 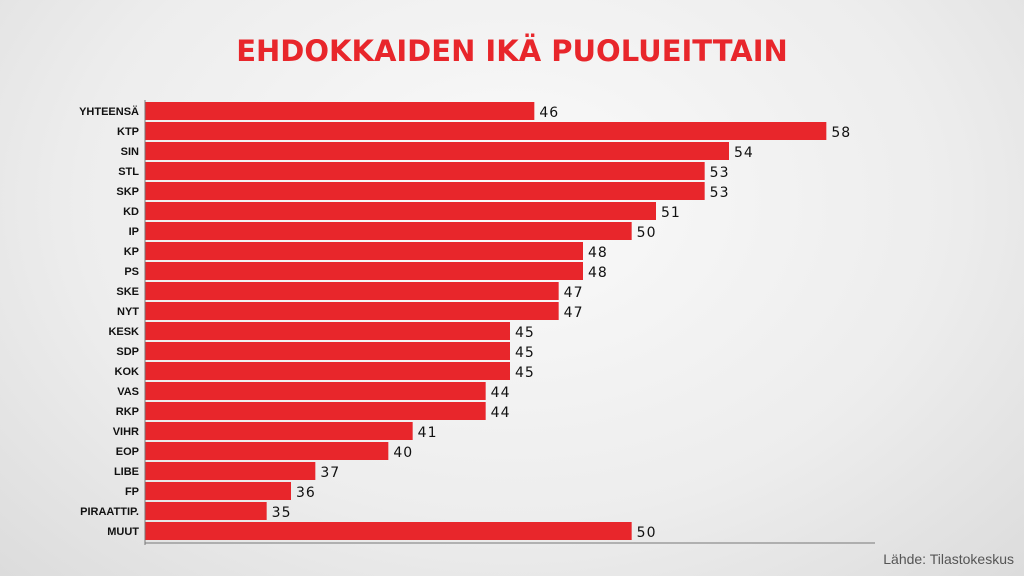 What do you see at coordinates (128, 312) in the screenshot?
I see `category-label: NYT` at bounding box center [128, 312].